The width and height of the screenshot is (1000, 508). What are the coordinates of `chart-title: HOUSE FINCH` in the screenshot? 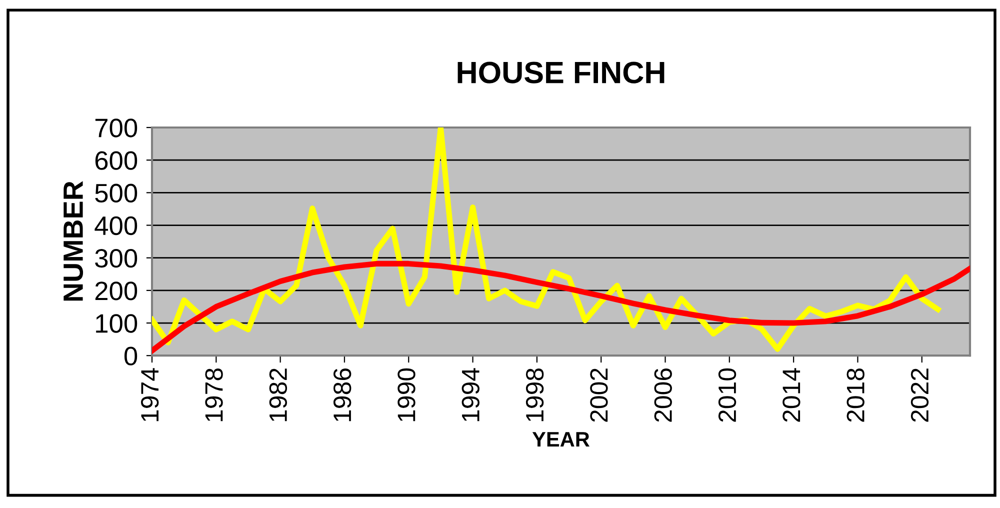 It's located at (561, 73).